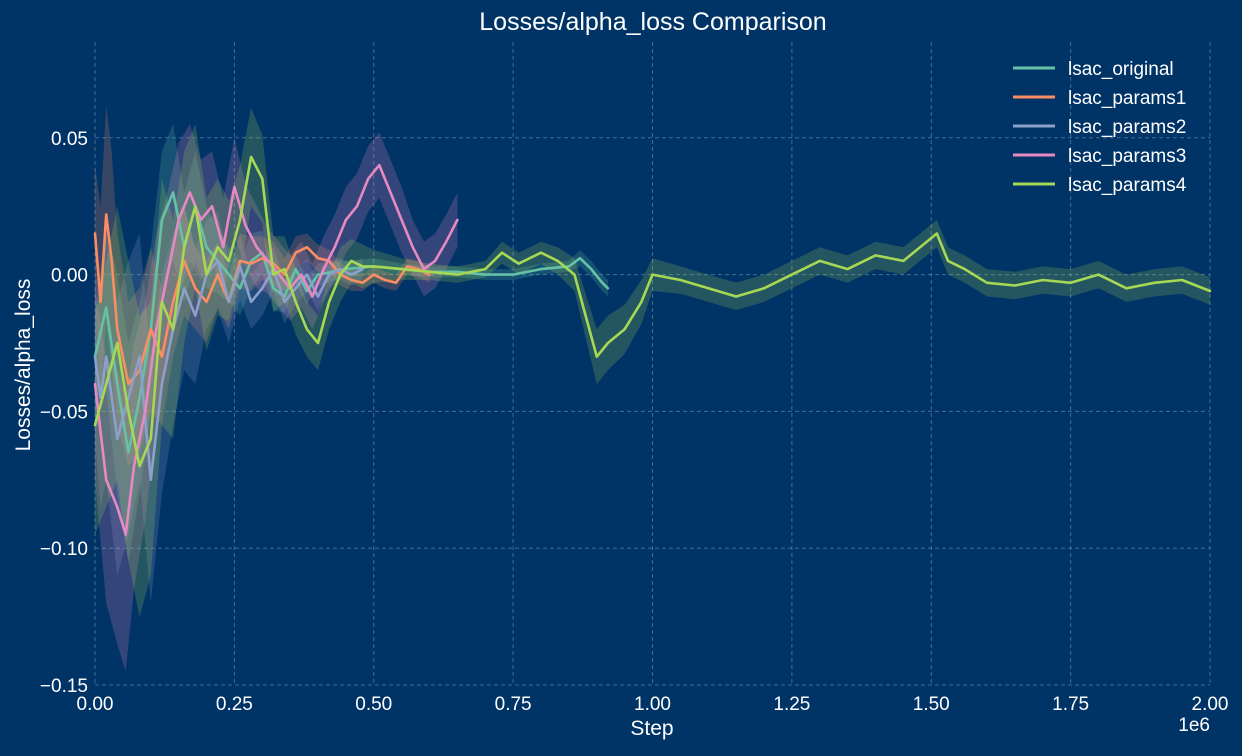  I want to click on line-lsac_params2, so click(228, 370).